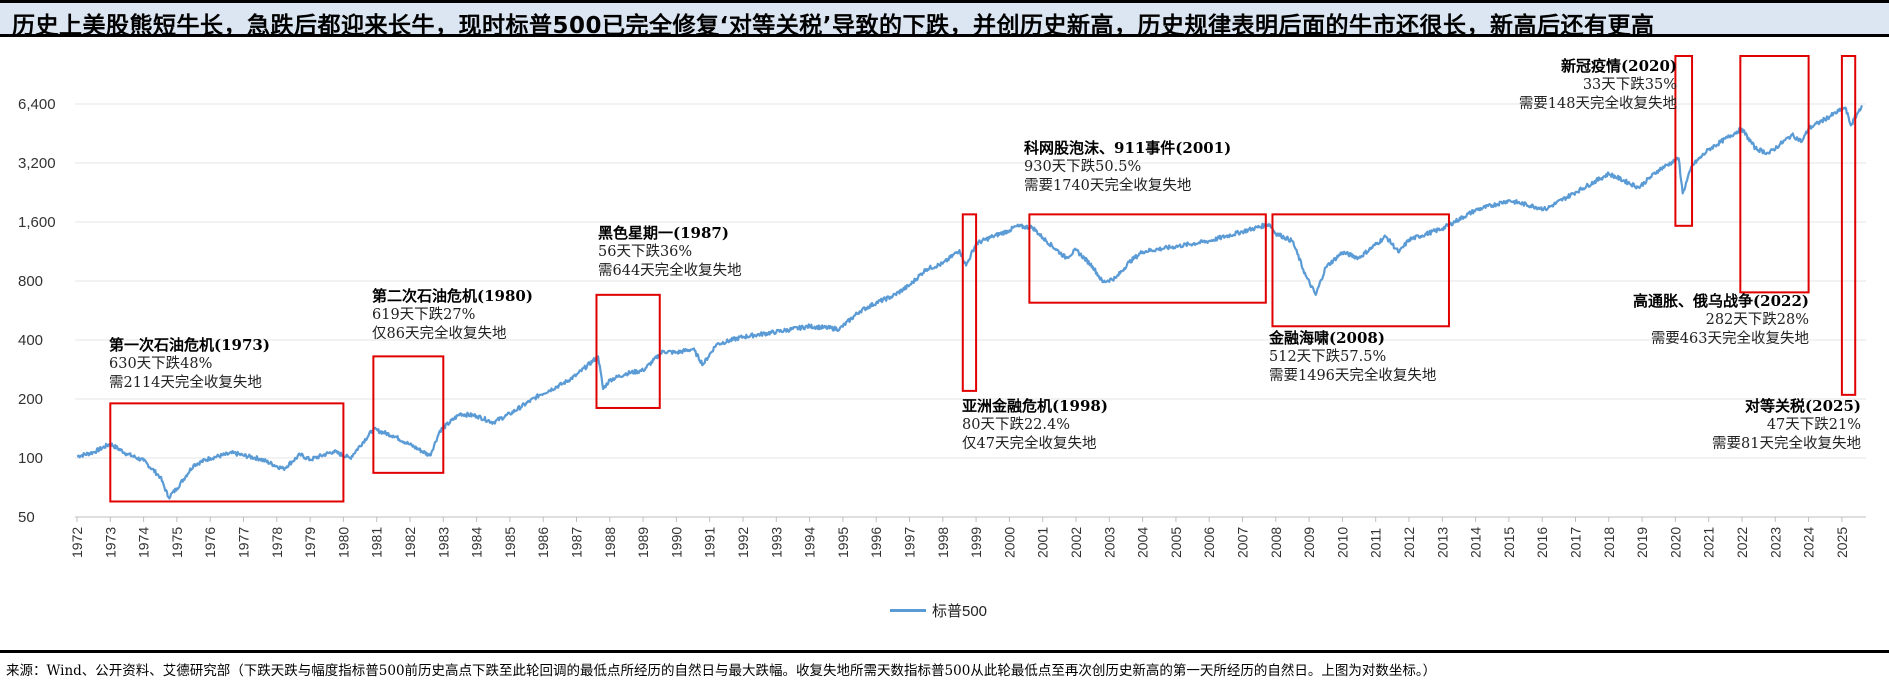 This screenshot has width=1889, height=681. Describe the element at coordinates (1619, 66) in the screenshot. I see `annotation-title: 新冠疫情(2020)` at that location.